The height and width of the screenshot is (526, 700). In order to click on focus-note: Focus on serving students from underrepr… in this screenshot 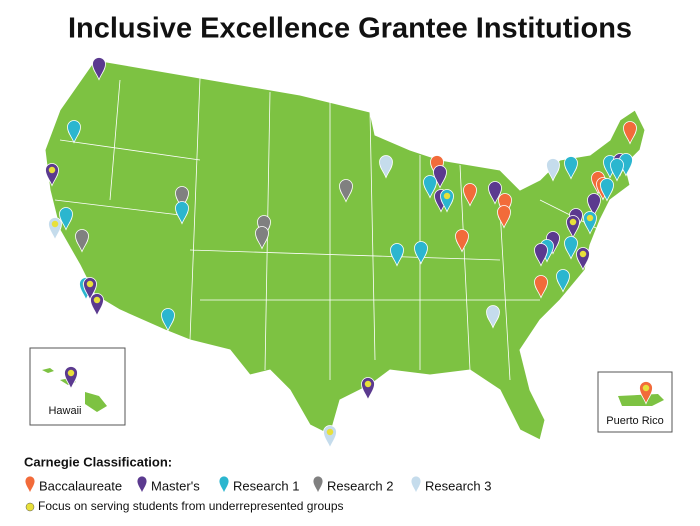, I will do `click(191, 506)`.